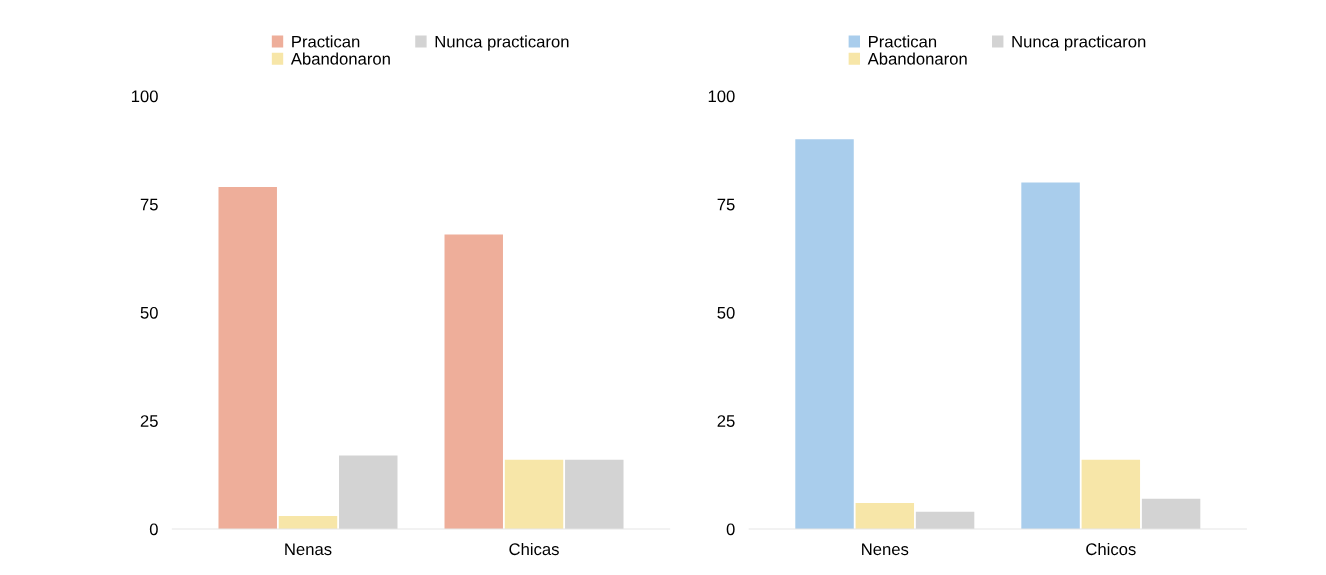  I want to click on x-tick-label: Chicas, so click(534, 549).